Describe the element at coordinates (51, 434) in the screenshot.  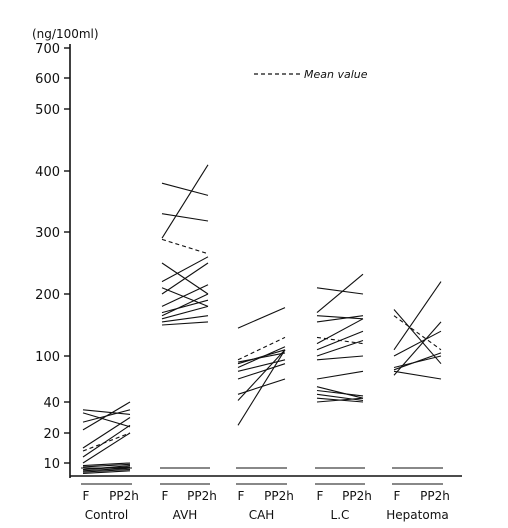
I see `y-tick-label: 20` at that location.